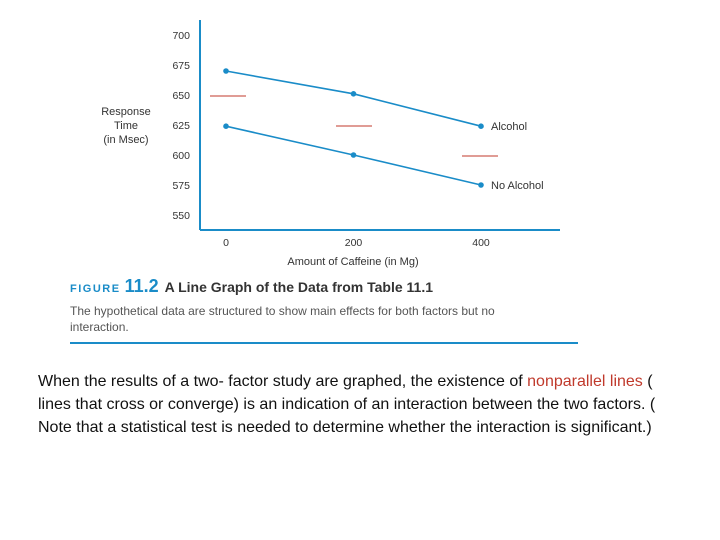 This screenshot has width=720, height=540. I want to click on y-tick-label: 625, so click(181, 126).